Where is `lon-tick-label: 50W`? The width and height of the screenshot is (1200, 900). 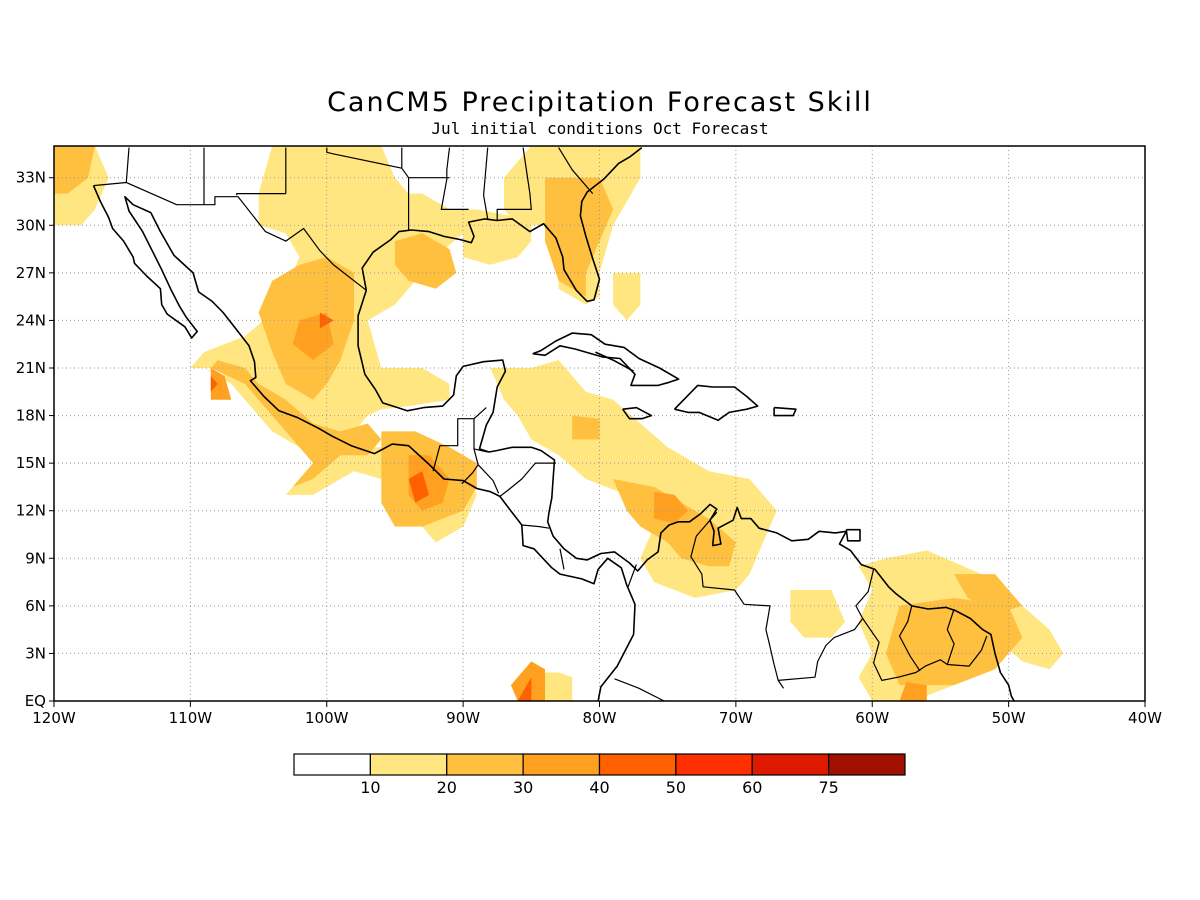 lon-tick-label: 50W is located at coordinates (1009, 718).